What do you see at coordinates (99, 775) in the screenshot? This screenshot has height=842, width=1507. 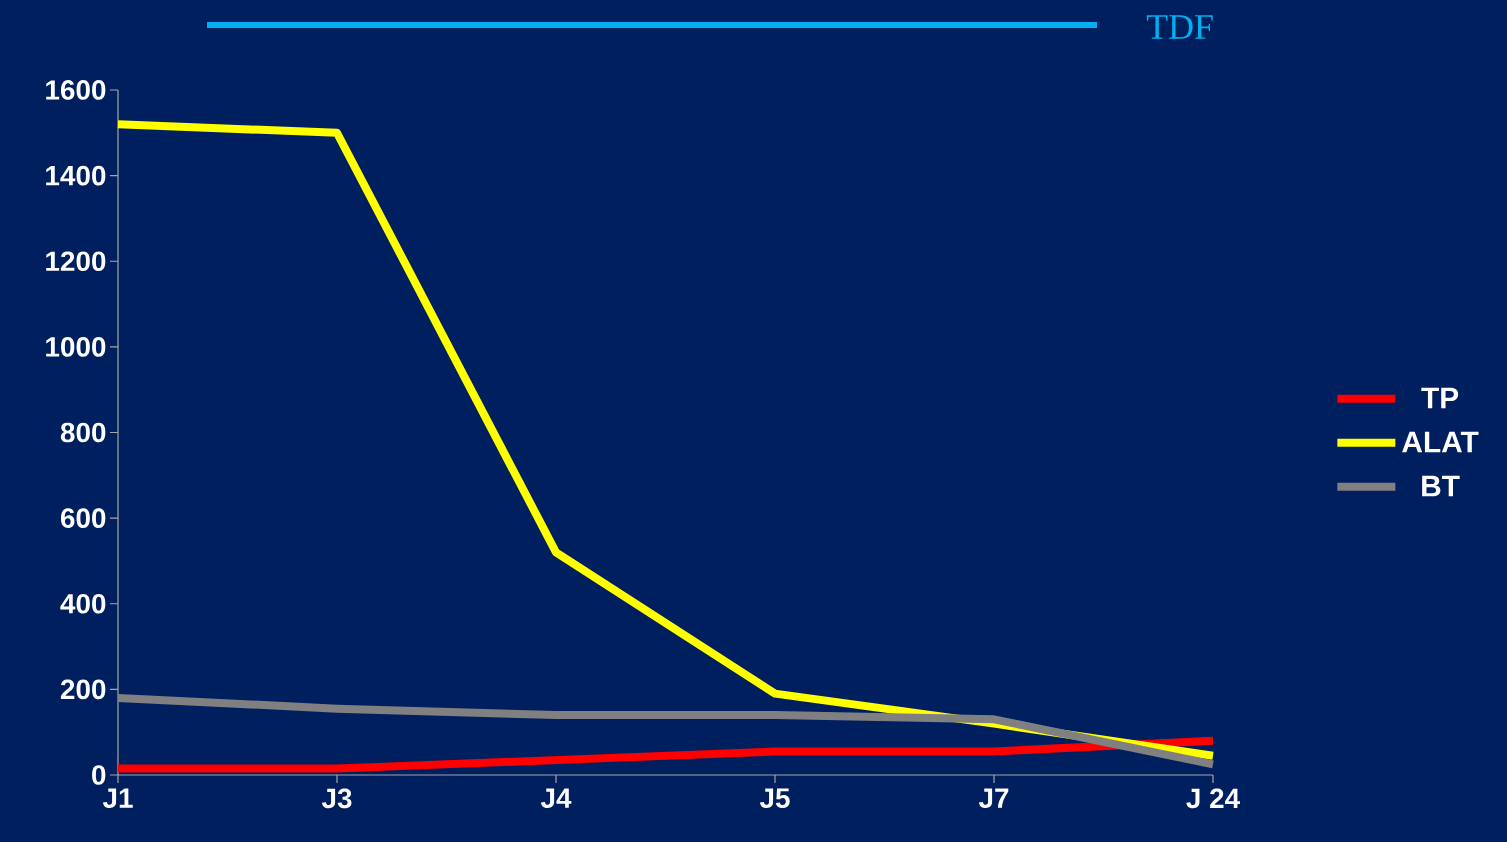 I see `y-tick-label: 0` at bounding box center [99, 775].